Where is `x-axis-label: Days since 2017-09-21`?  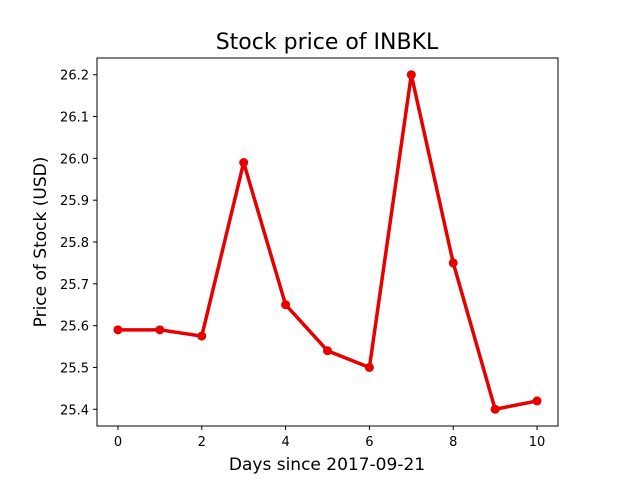 x-axis-label: Days since 2017-09-21 is located at coordinates (327, 465).